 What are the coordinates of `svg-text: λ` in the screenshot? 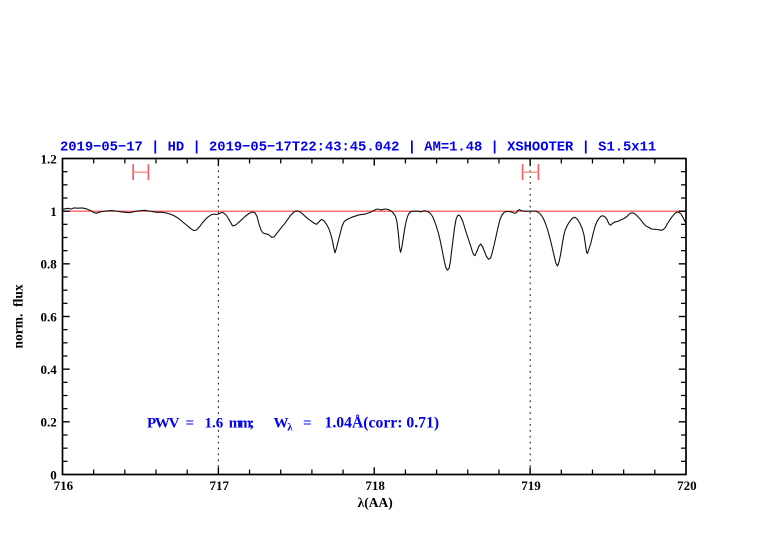 It's located at (290, 428).